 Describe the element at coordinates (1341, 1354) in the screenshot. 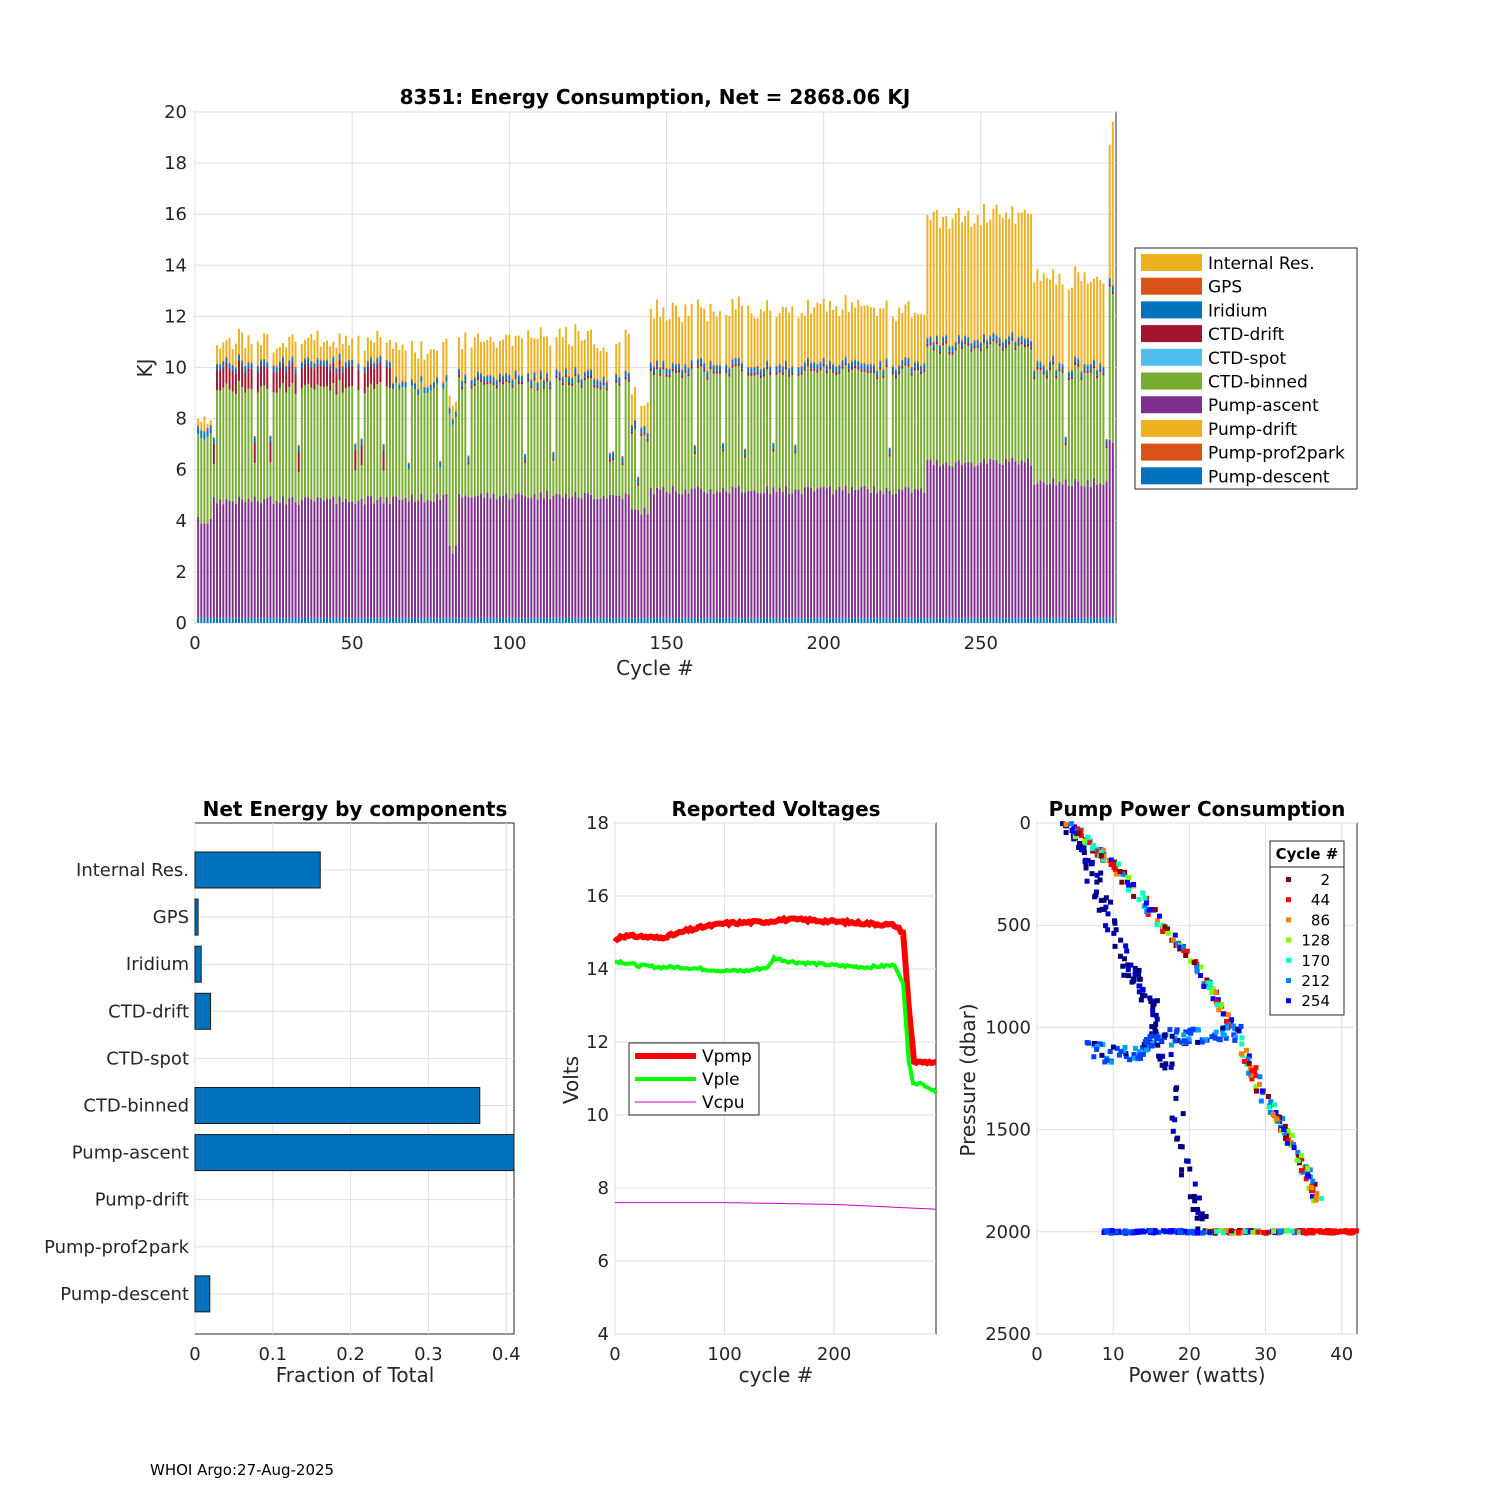

I see `x-tick-label: 40` at that location.